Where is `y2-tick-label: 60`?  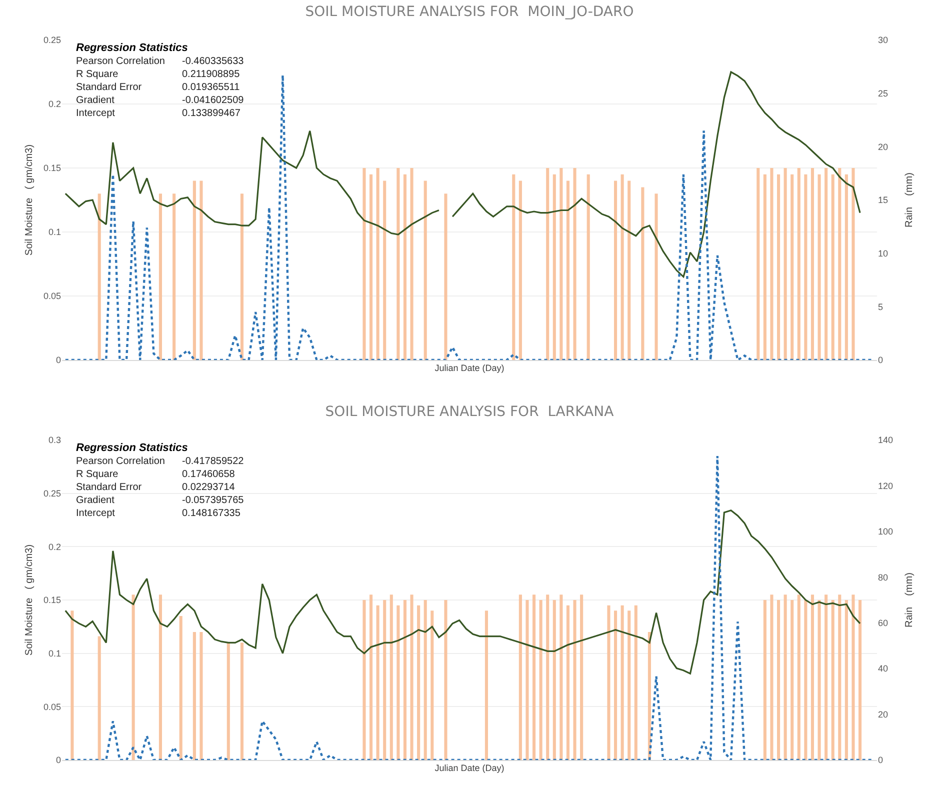 y2-tick-label: 60 is located at coordinates (883, 623).